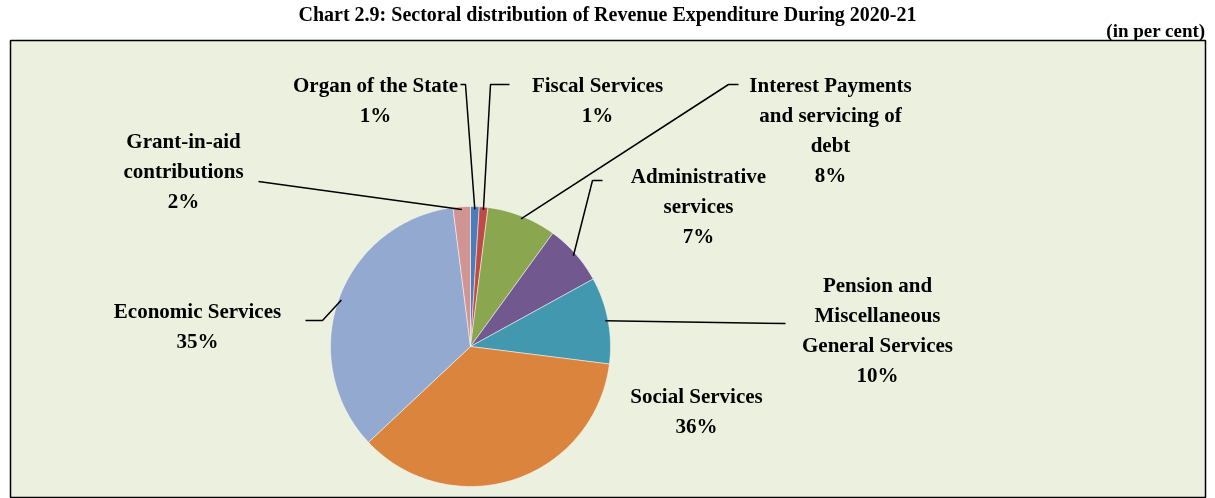 The image size is (1215, 498). What do you see at coordinates (197, 340) in the screenshot?
I see `data-label: 35%` at bounding box center [197, 340].